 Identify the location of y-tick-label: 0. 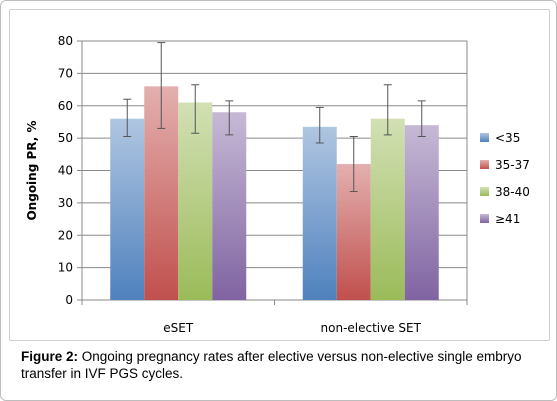
(69, 300).